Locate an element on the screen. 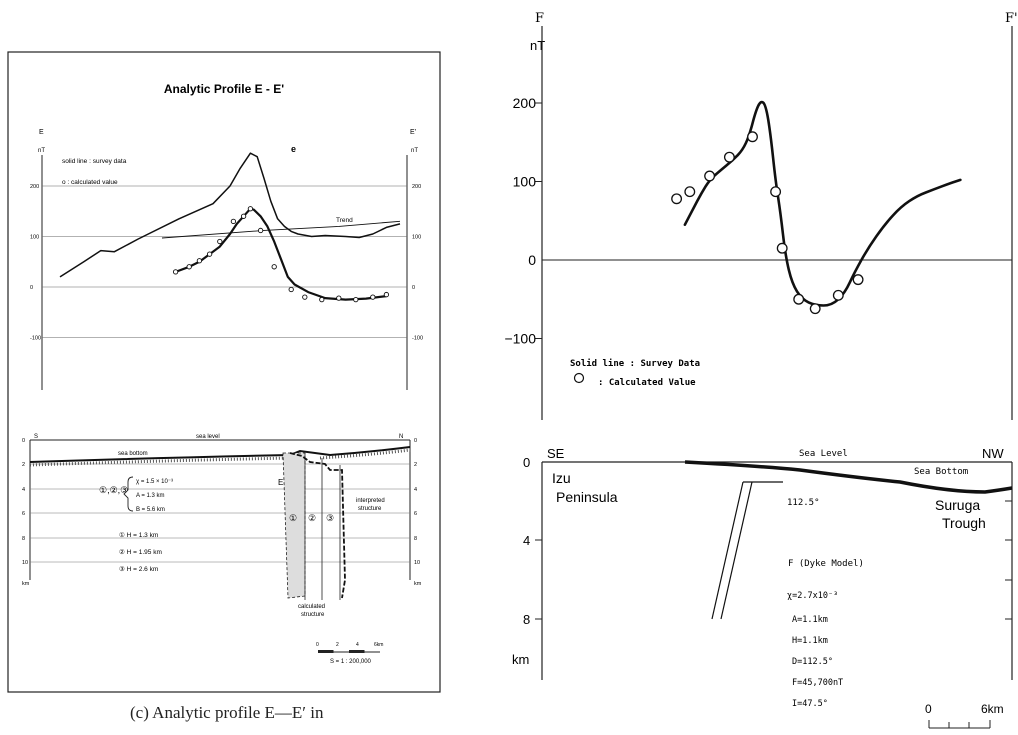 This screenshot has height=735, width=1018. right-ytick-label: -100 is located at coordinates (417, 339).